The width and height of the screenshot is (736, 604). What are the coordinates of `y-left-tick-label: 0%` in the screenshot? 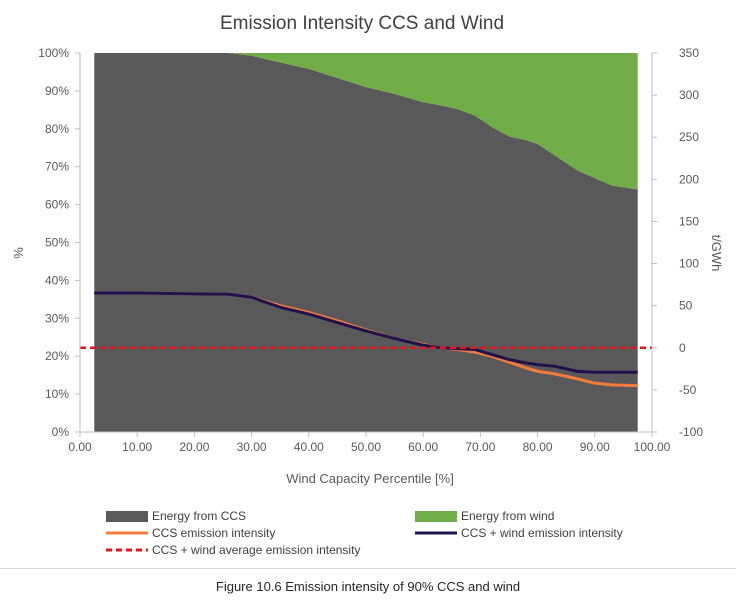 It's located at (61, 432).